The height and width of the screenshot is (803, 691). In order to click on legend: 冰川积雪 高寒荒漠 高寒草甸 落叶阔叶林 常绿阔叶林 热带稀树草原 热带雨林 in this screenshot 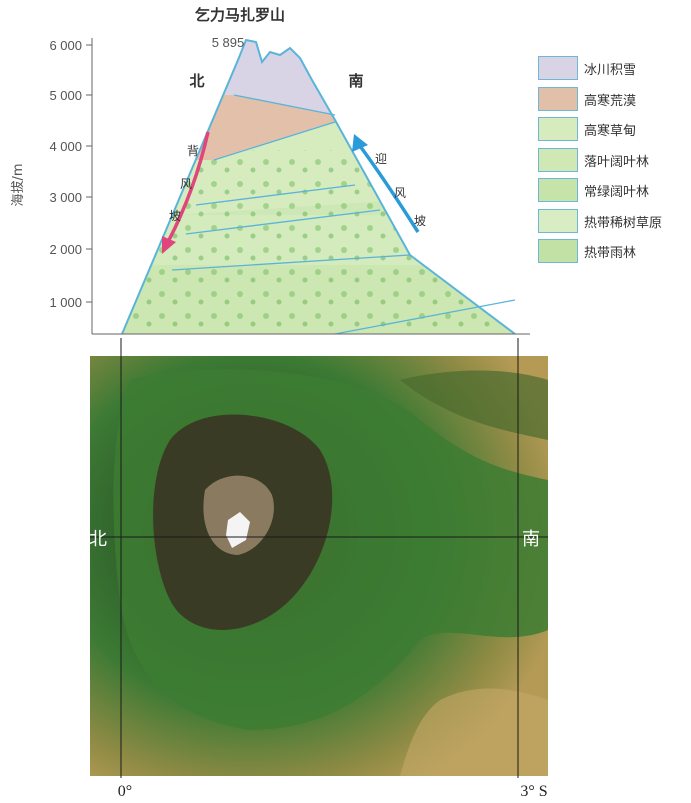, I will do `click(613, 163)`.